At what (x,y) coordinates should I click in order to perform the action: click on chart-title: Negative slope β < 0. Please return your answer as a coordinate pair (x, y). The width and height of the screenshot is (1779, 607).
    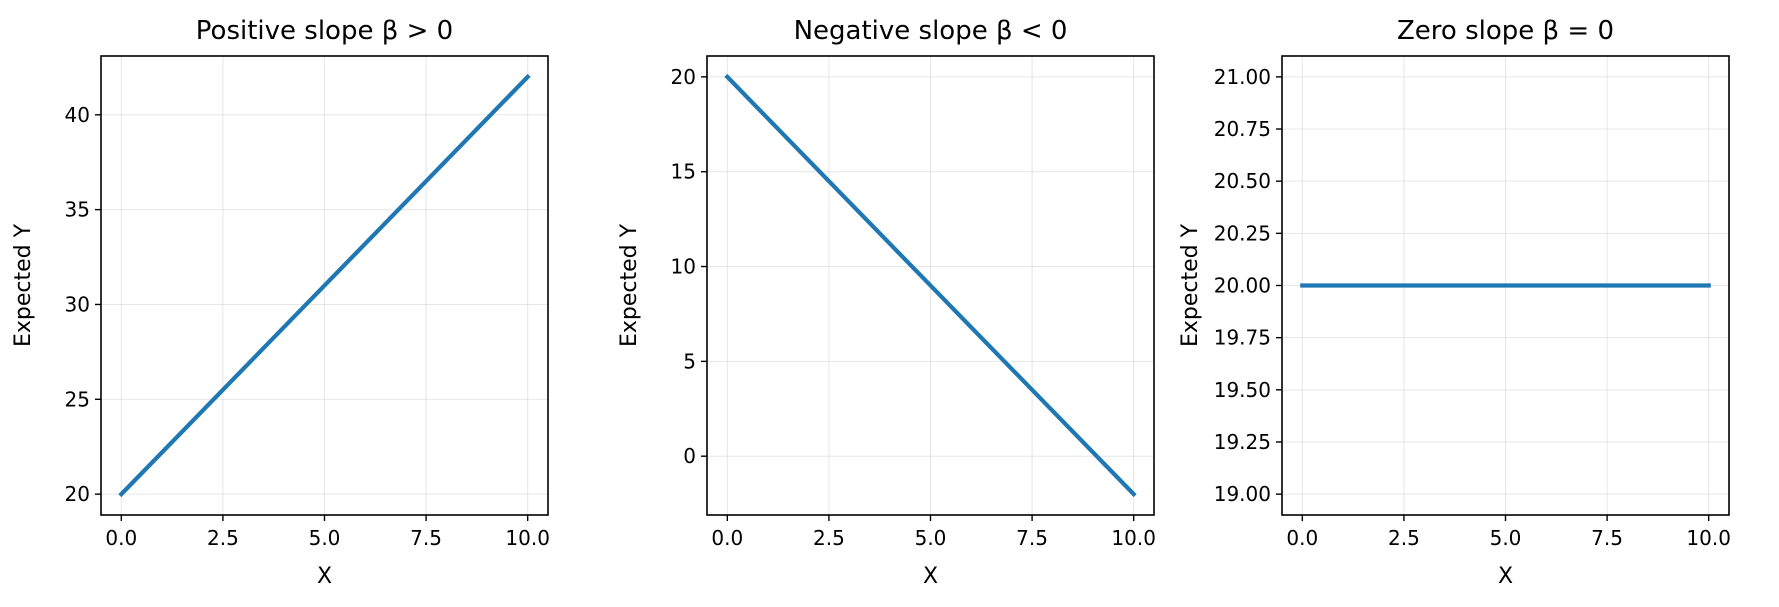
    Looking at the image, I should click on (931, 31).